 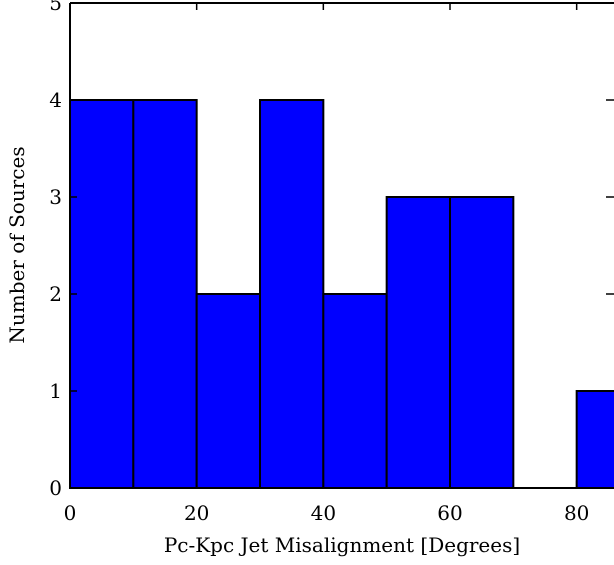 I want to click on x-tick-label: 20, so click(x=196, y=513).